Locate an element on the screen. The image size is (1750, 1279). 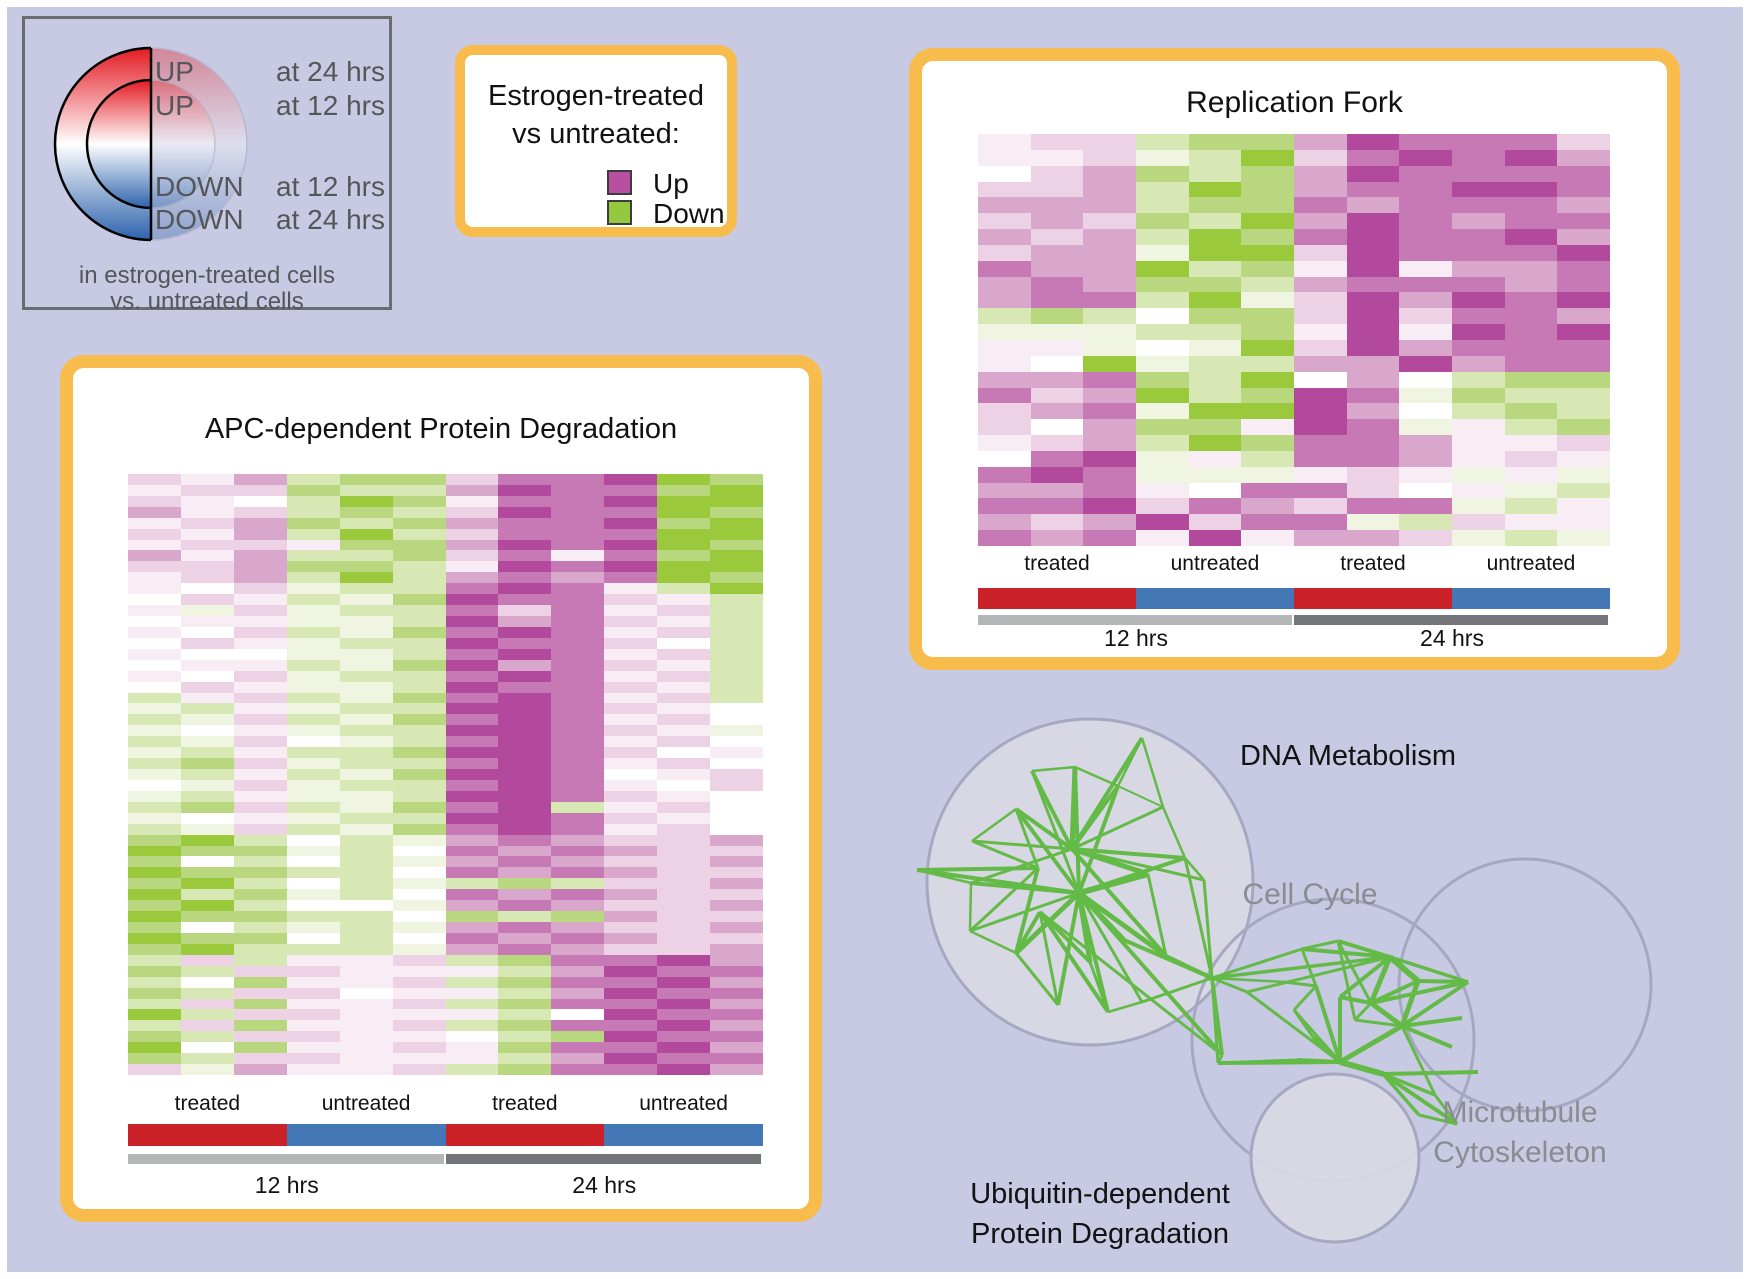
apc-panel-title: APC-dependent Protein Degradation is located at coordinates (441, 429).